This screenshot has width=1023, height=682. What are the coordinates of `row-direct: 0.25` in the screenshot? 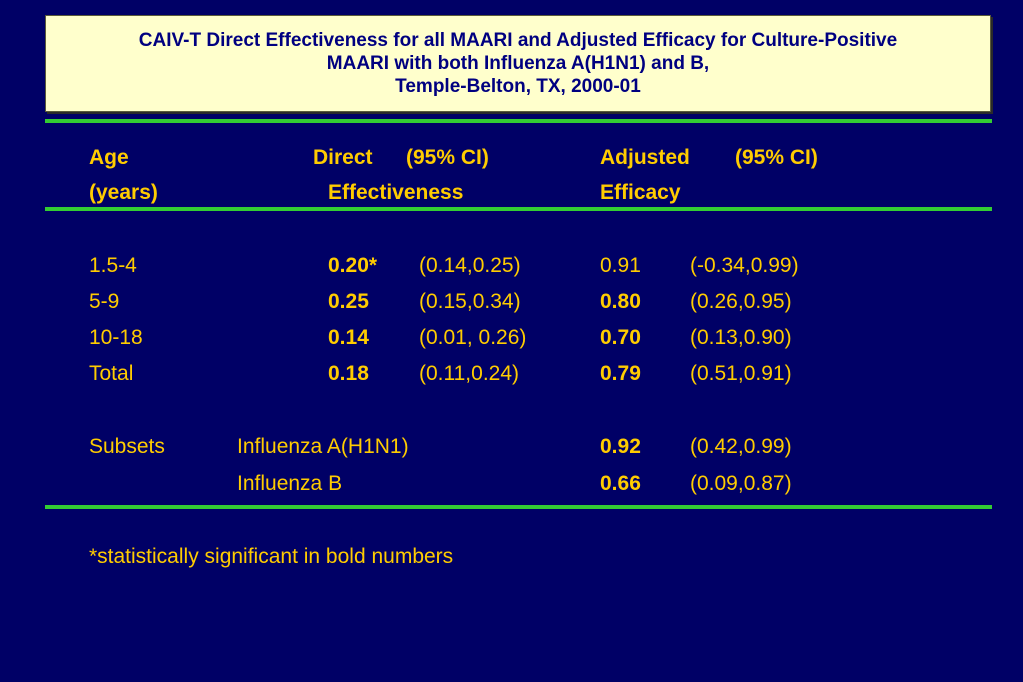 It's located at (348, 301).